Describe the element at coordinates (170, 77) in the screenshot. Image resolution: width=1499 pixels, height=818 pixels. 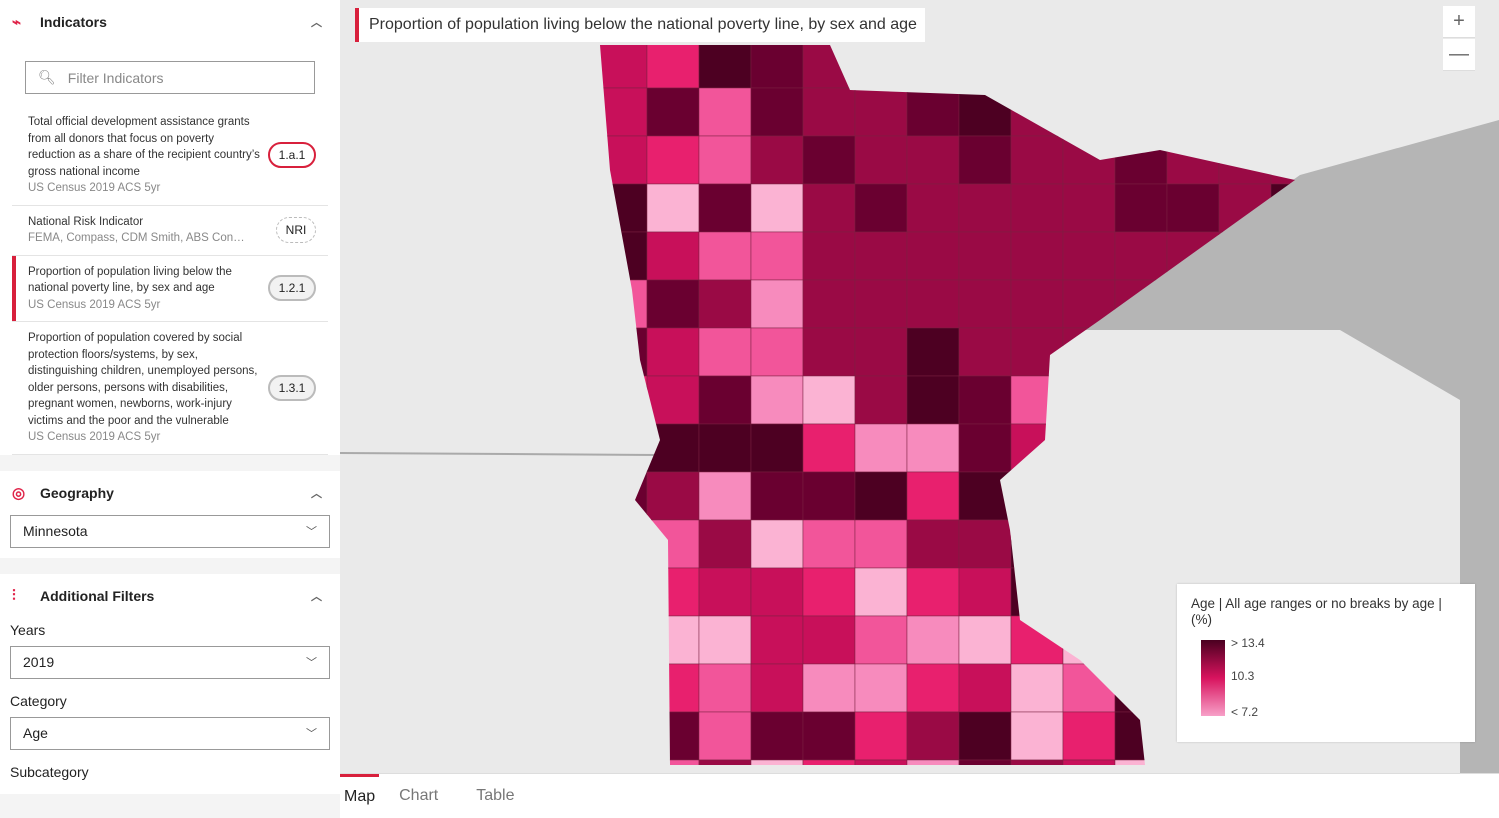
I see `filter-indicators-input: 🔍︎ Filter Indicators` at that location.